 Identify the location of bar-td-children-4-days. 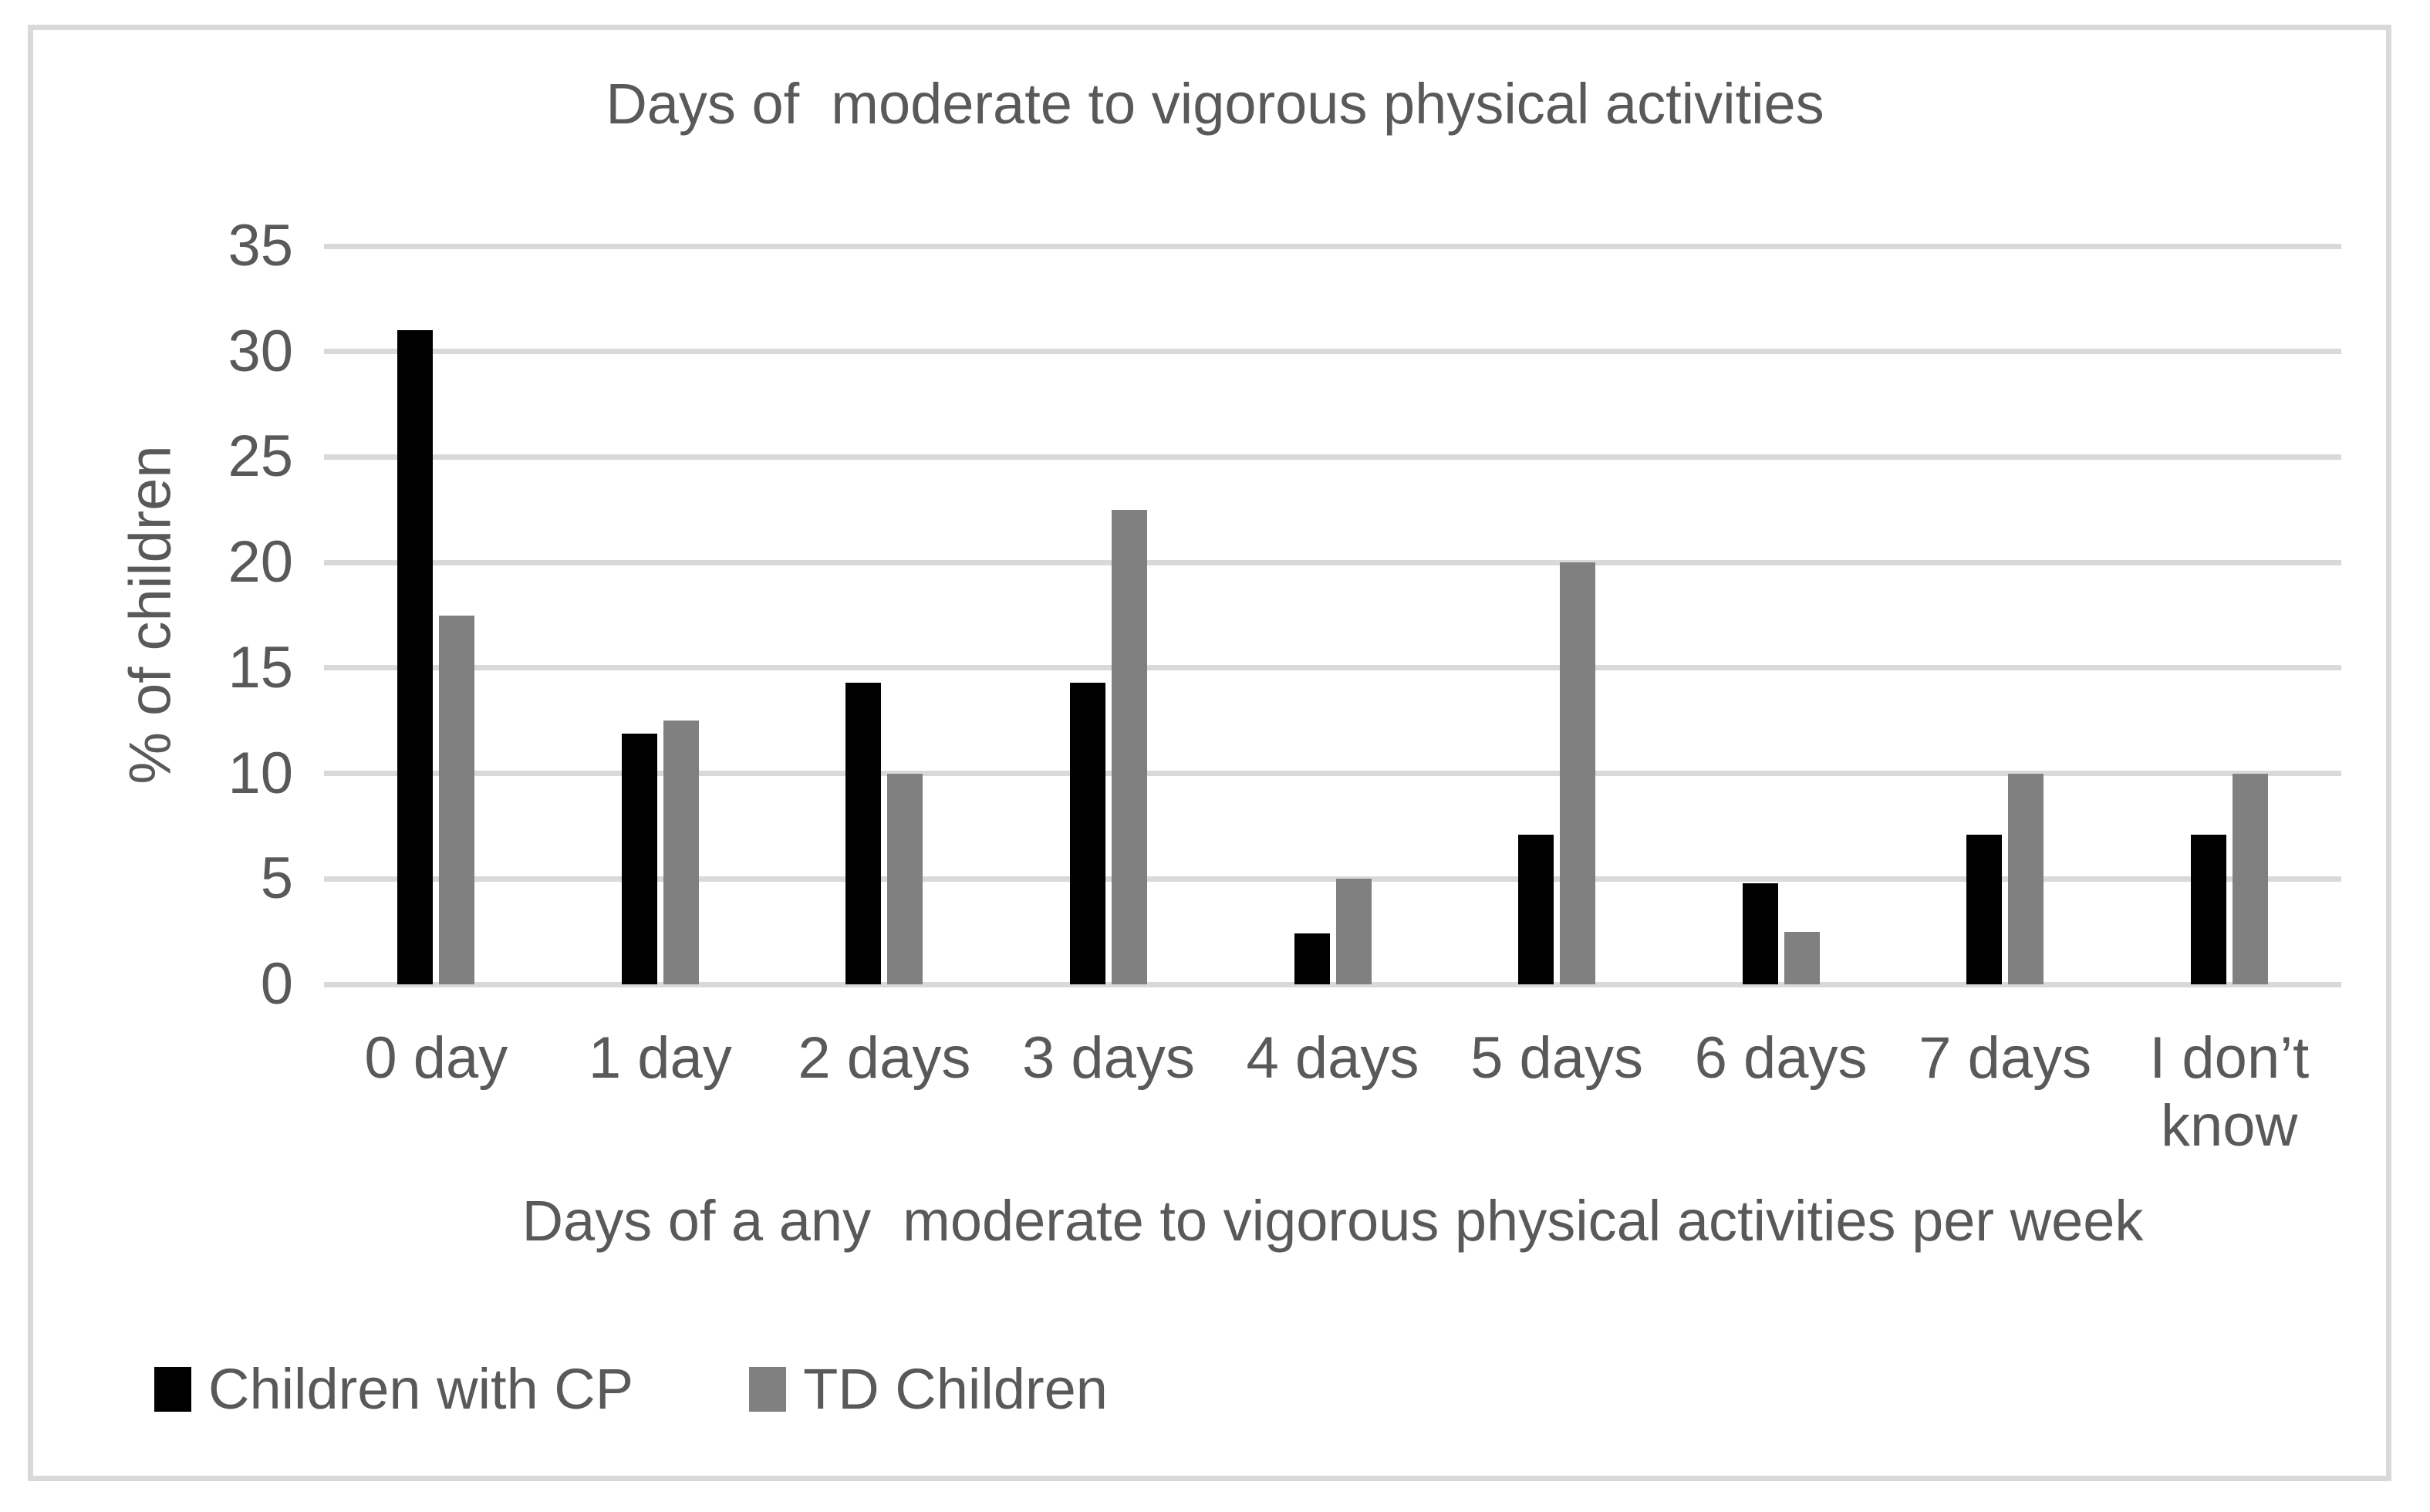
(1353, 931).